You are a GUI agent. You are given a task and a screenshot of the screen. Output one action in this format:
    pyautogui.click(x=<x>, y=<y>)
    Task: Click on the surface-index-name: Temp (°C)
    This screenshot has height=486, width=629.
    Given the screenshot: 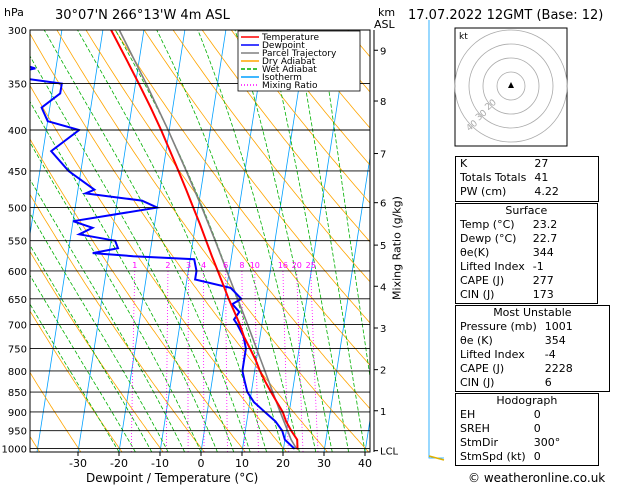 What is the action you would take?
    pyautogui.click(x=487, y=224)
    